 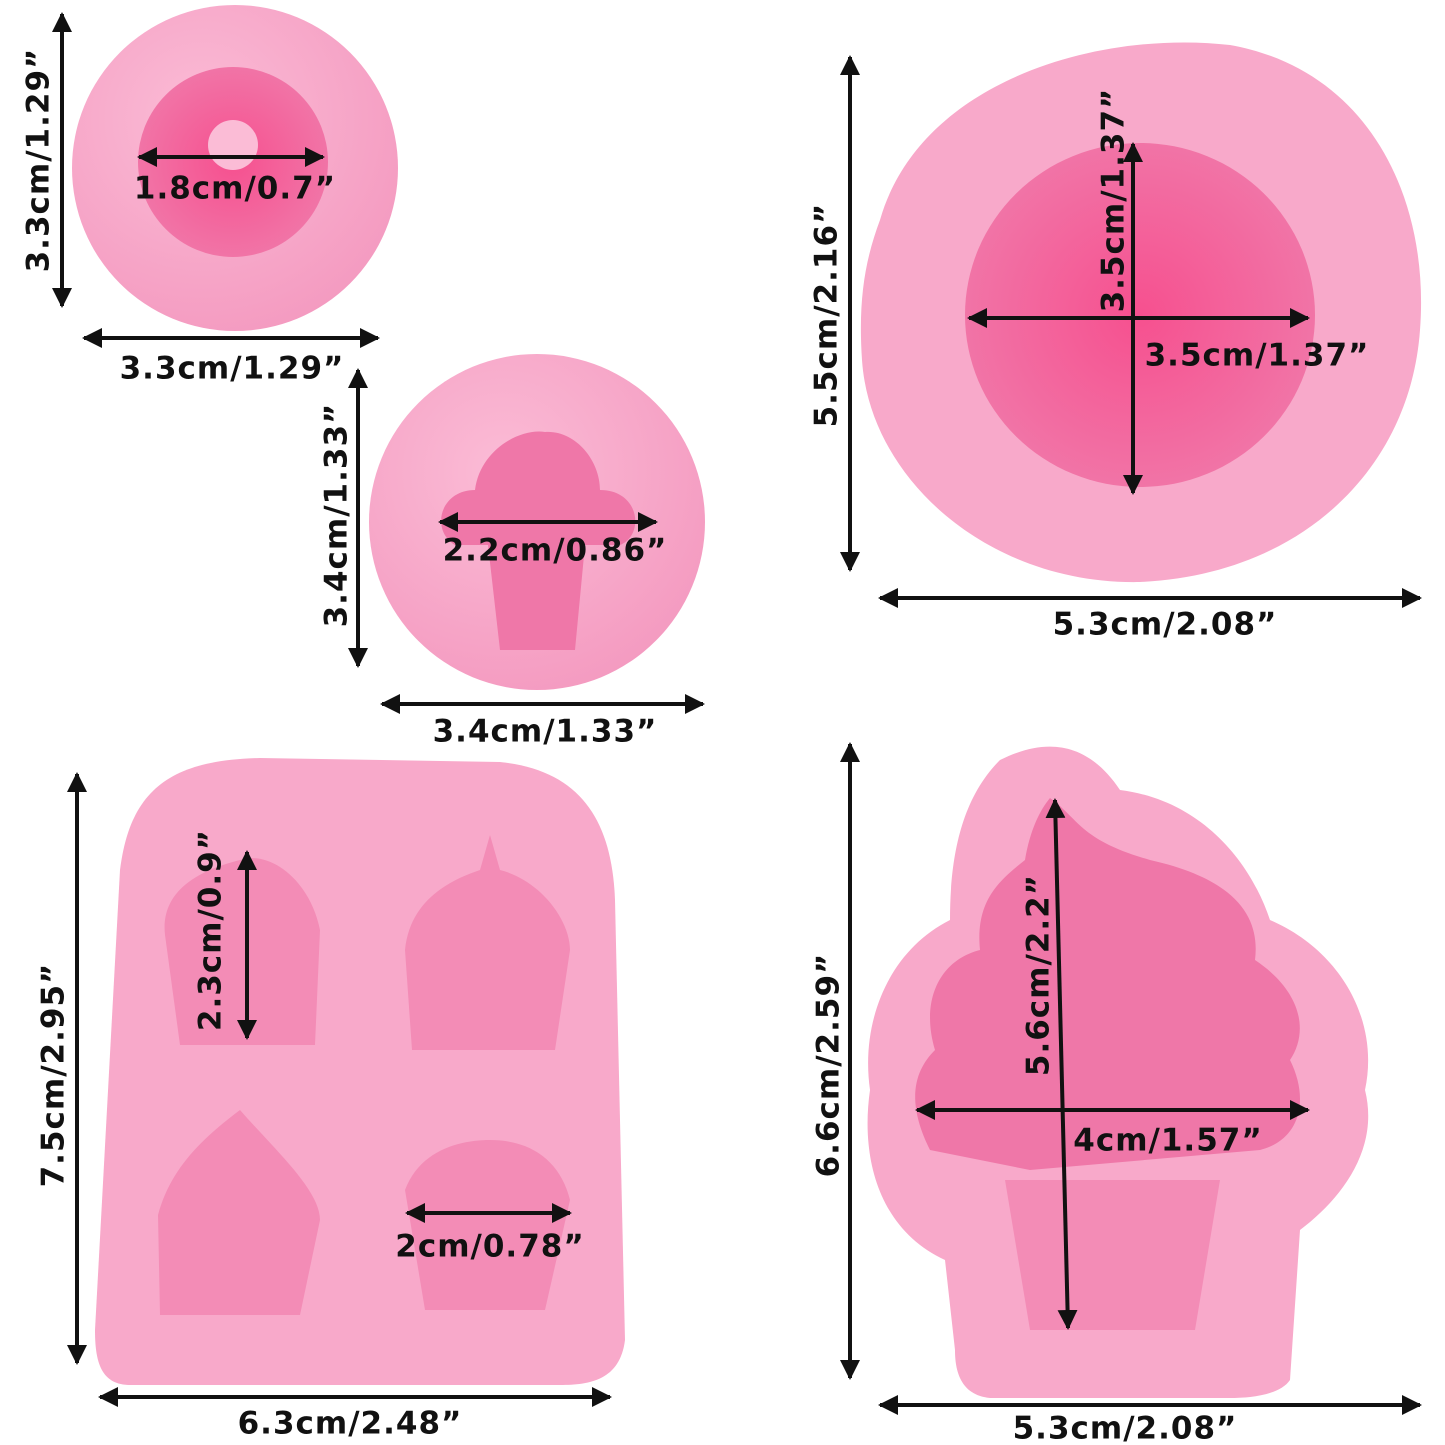 What do you see at coordinates (1112, 1255) in the screenshot?
I see `cone-cavity` at bounding box center [1112, 1255].